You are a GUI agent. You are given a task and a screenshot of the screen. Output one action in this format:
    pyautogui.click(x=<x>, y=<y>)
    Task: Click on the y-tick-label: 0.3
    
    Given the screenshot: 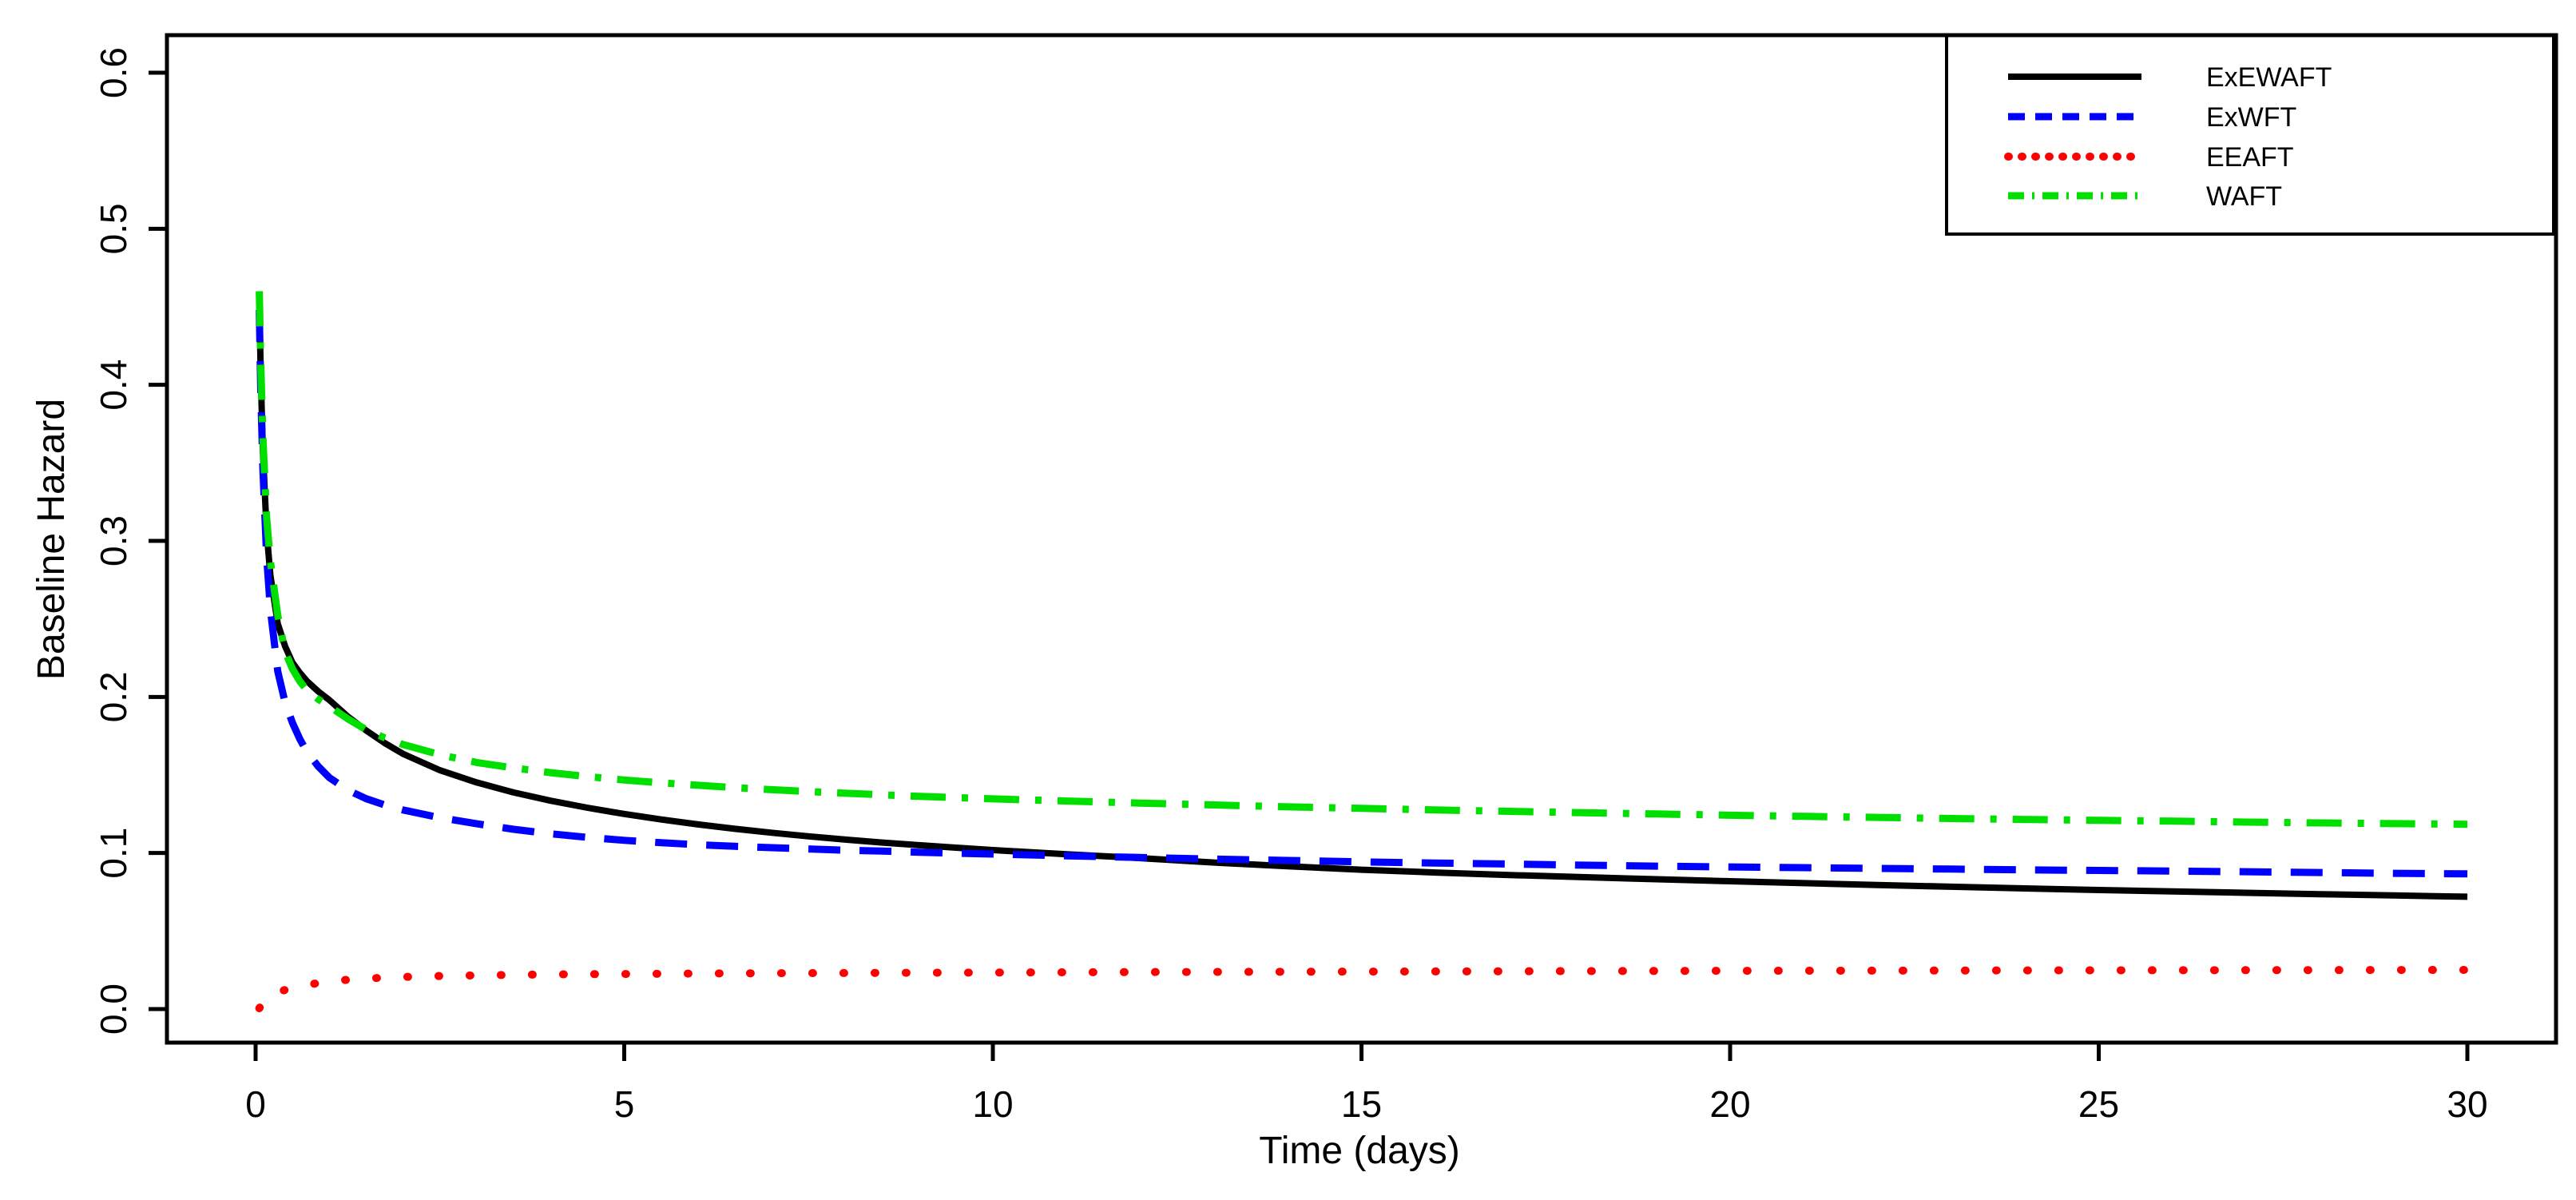 What is the action you would take?
    pyautogui.click(x=114, y=540)
    